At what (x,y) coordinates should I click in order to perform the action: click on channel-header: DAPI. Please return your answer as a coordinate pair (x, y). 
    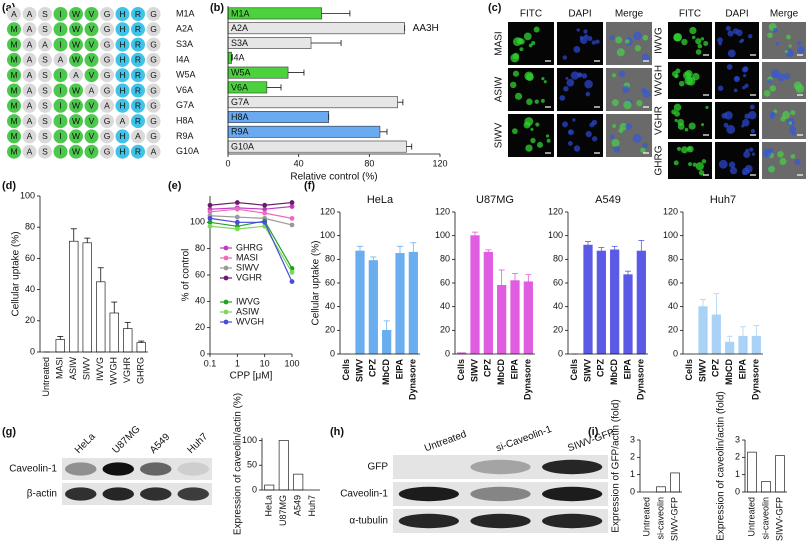
    Looking at the image, I should click on (579, 14).